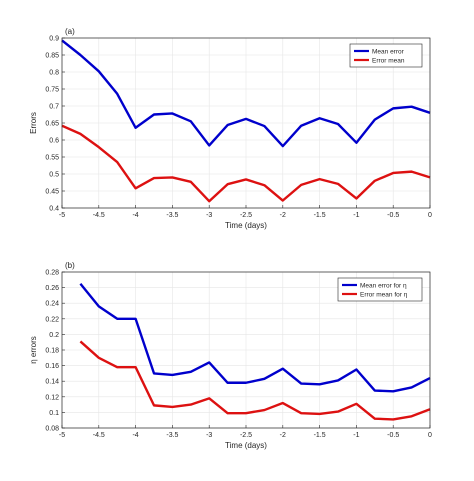 This screenshot has height=481, width=474. What do you see at coordinates (356, 215) in the screenshot?
I see `panel-a-xtick-label: -1` at bounding box center [356, 215].